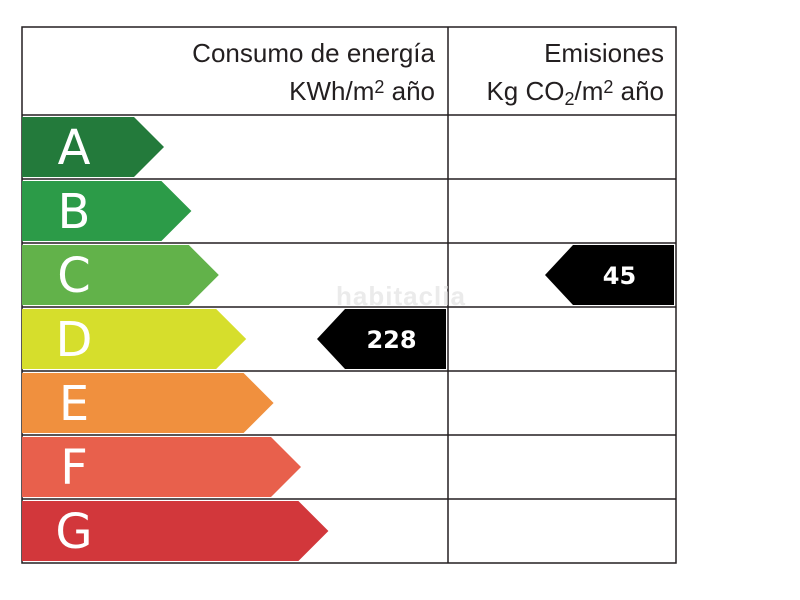 Image resolution: width=800 pixels, height=600 pixels. What do you see at coordinates (391, 340) in the screenshot?
I see `energy-value: 228` at bounding box center [391, 340].